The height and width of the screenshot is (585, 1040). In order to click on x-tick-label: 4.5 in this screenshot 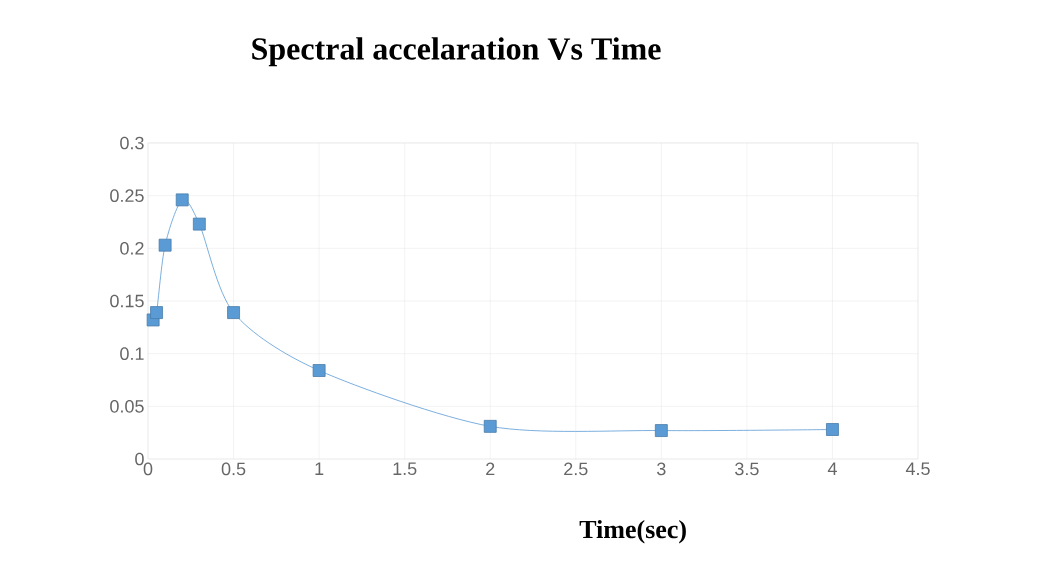, I will do `click(917, 469)`.